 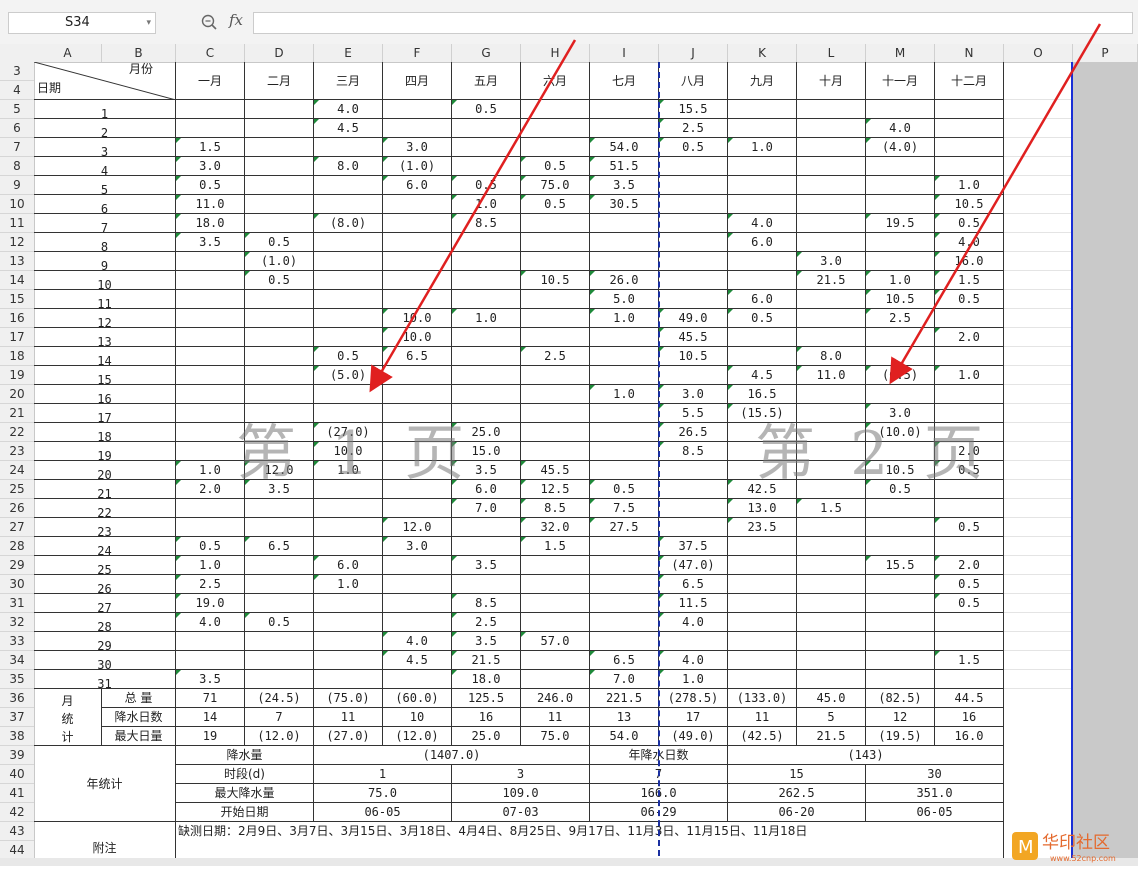 What do you see at coordinates (831, 375) in the screenshot?
I see `daily-cell: 11.0` at bounding box center [831, 375].